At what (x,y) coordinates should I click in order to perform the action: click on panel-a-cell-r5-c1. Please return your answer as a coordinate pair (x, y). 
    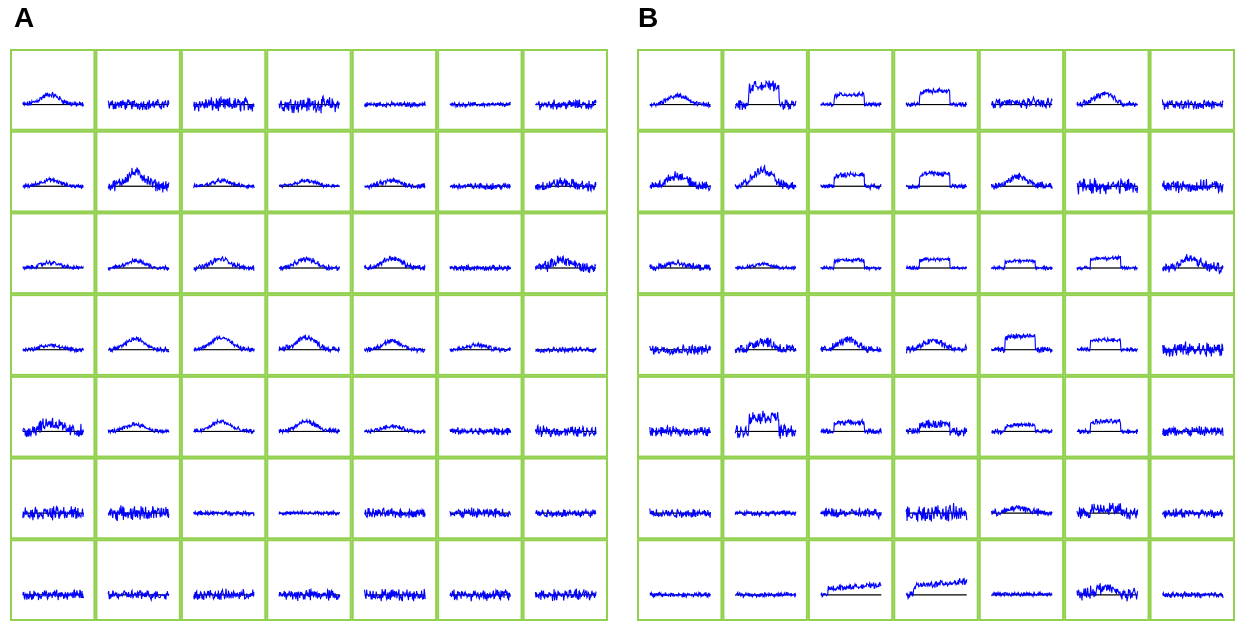
    Looking at the image, I should click on (53, 416).